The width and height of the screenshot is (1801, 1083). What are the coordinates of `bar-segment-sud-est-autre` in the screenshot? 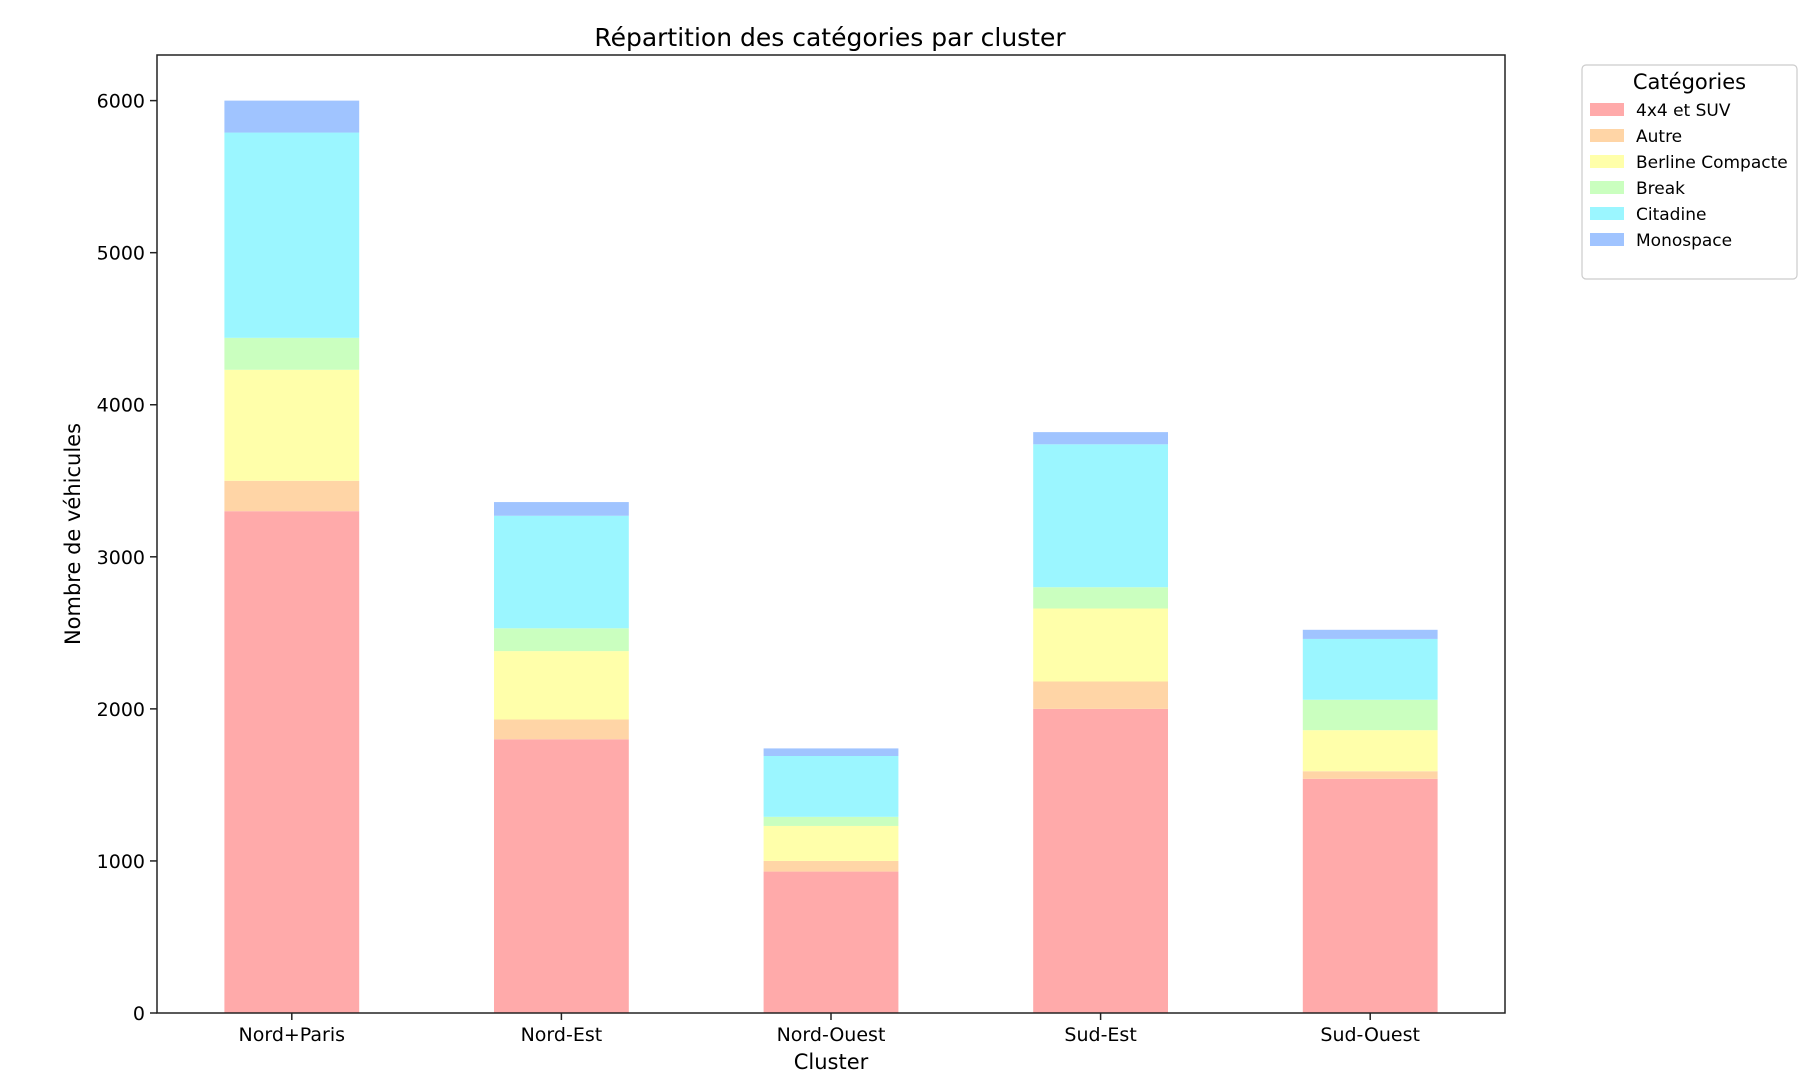 It's located at (1100, 695).